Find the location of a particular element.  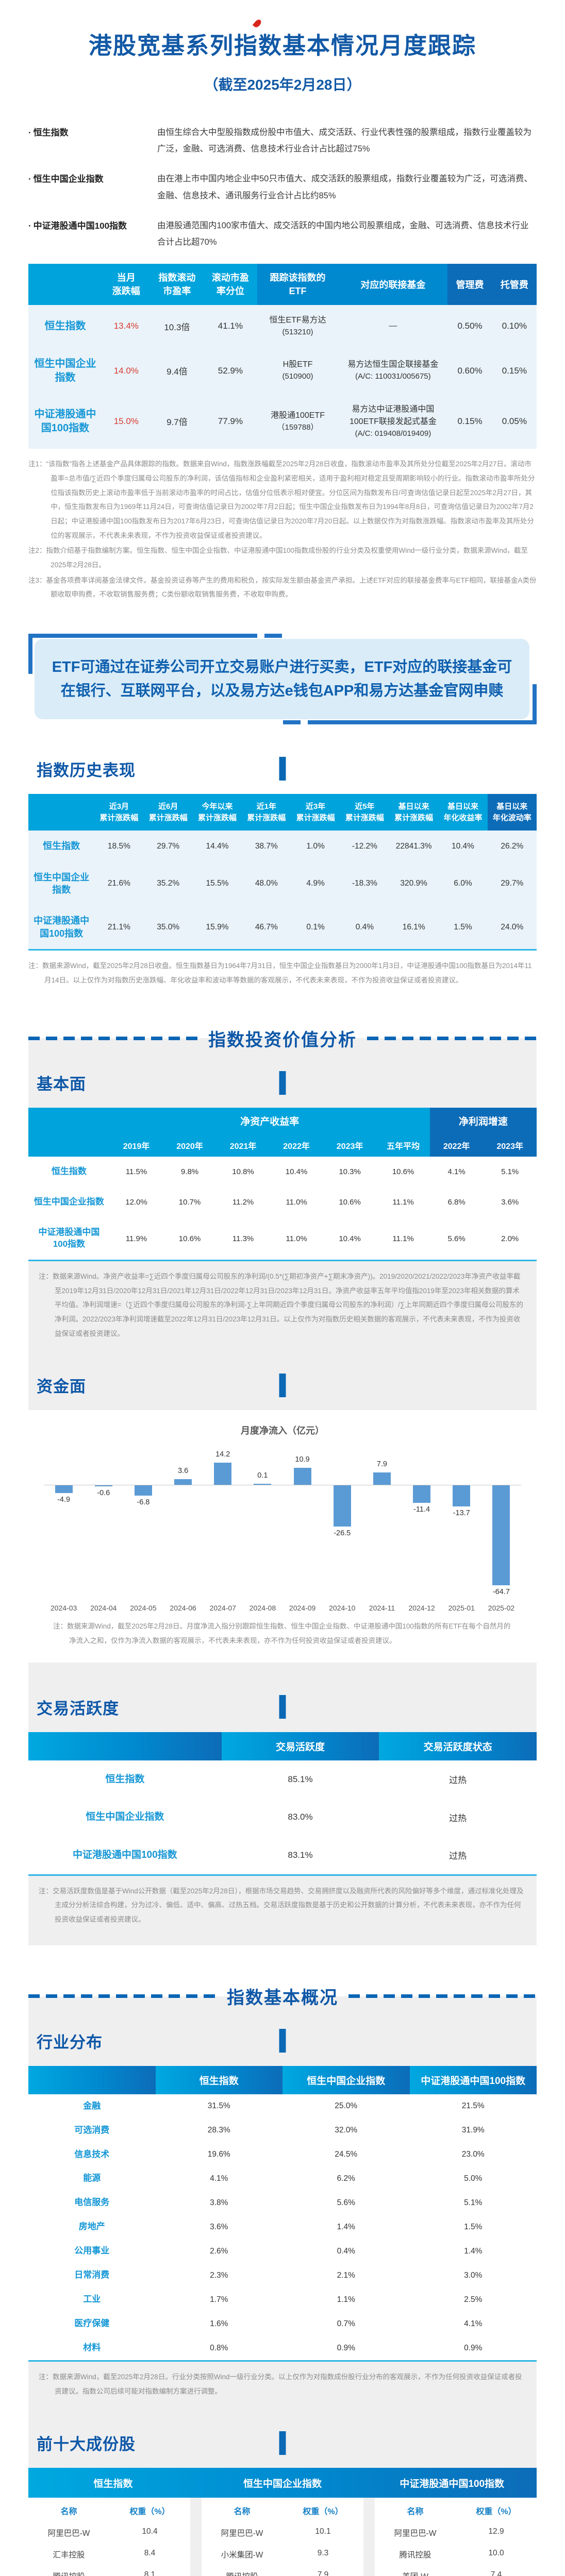

pe-percentile: 52.9% is located at coordinates (231, 370).